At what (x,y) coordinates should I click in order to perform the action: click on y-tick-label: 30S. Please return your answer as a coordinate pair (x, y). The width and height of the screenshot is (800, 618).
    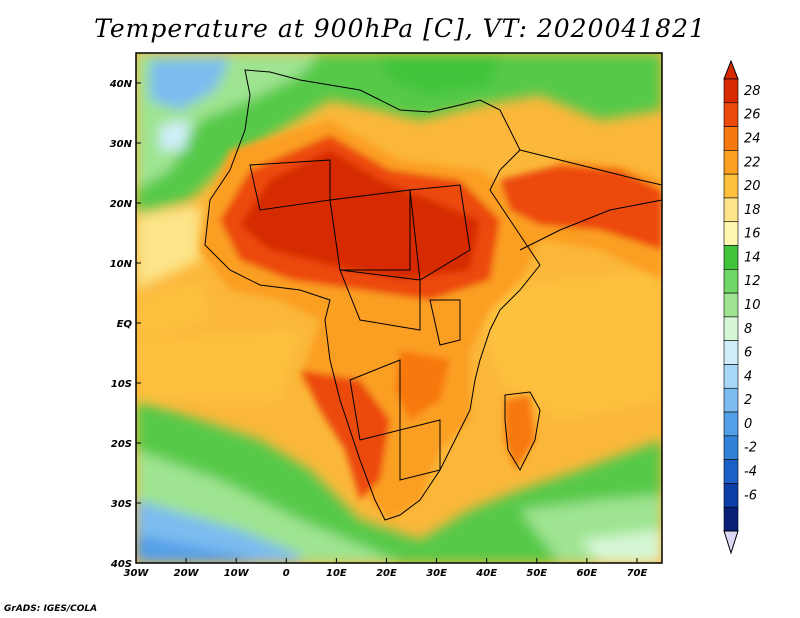
    Looking at the image, I should click on (121, 504).